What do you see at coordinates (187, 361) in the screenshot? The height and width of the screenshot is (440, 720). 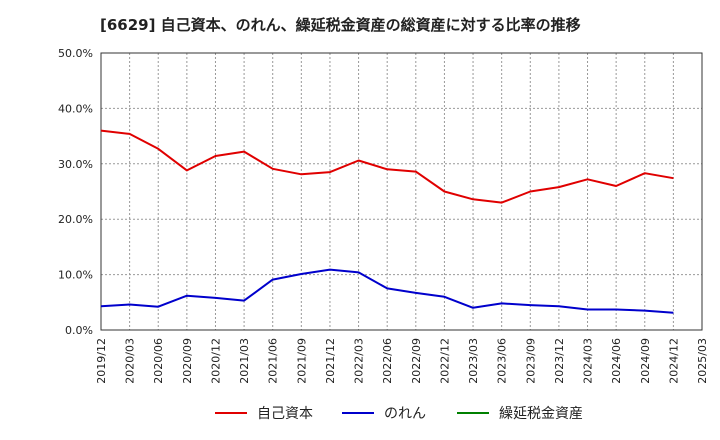 I see `x-tick-label: 2020/09` at bounding box center [187, 361].